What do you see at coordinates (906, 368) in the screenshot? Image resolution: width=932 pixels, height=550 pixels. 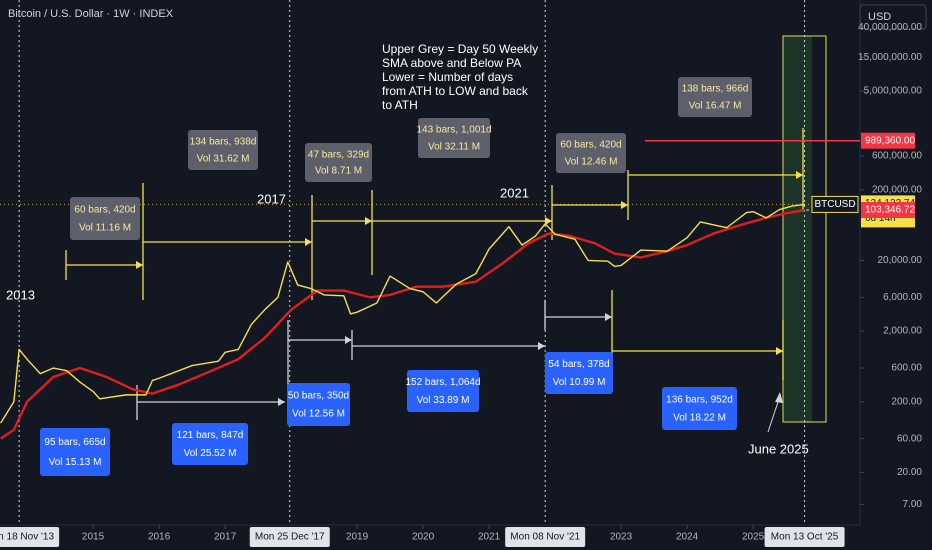 I see `y-tick-label: 600.00` at bounding box center [906, 368].